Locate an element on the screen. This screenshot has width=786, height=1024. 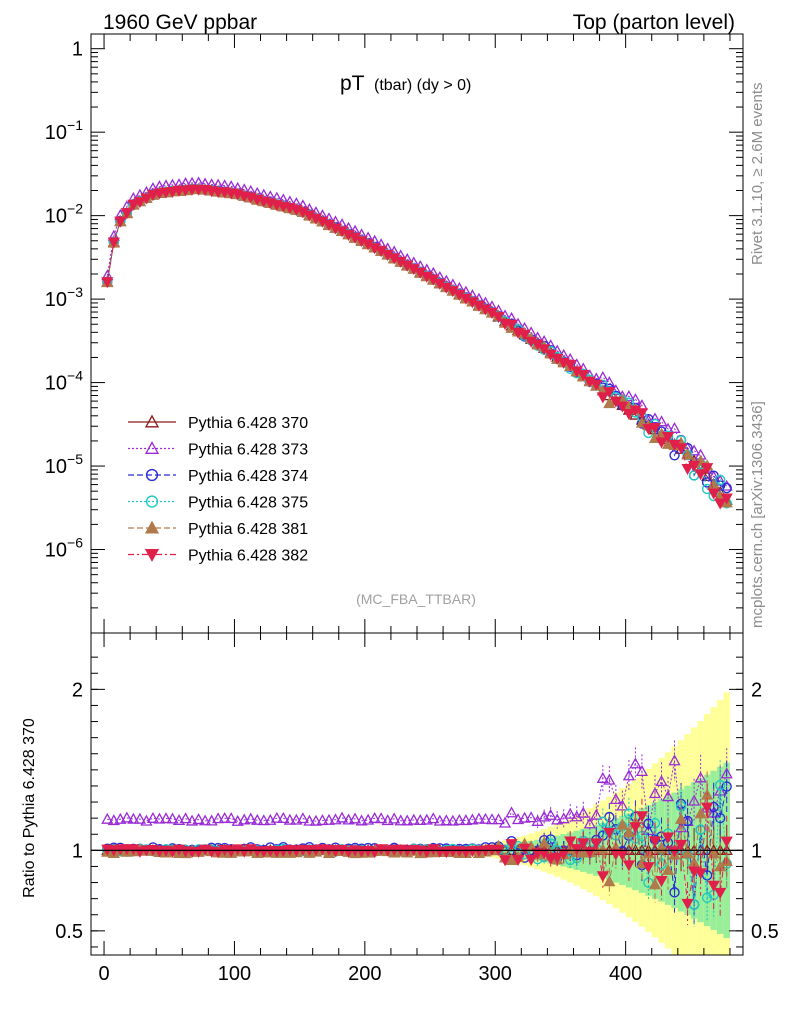
legend-label: Pythia 6.428 375 is located at coordinates (248, 503).